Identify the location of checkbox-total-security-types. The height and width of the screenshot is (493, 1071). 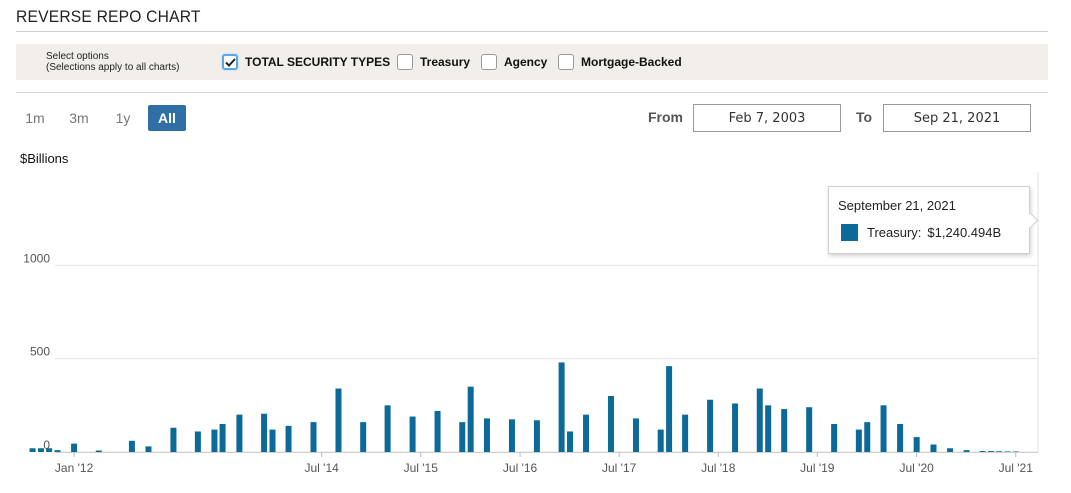
(230, 62).